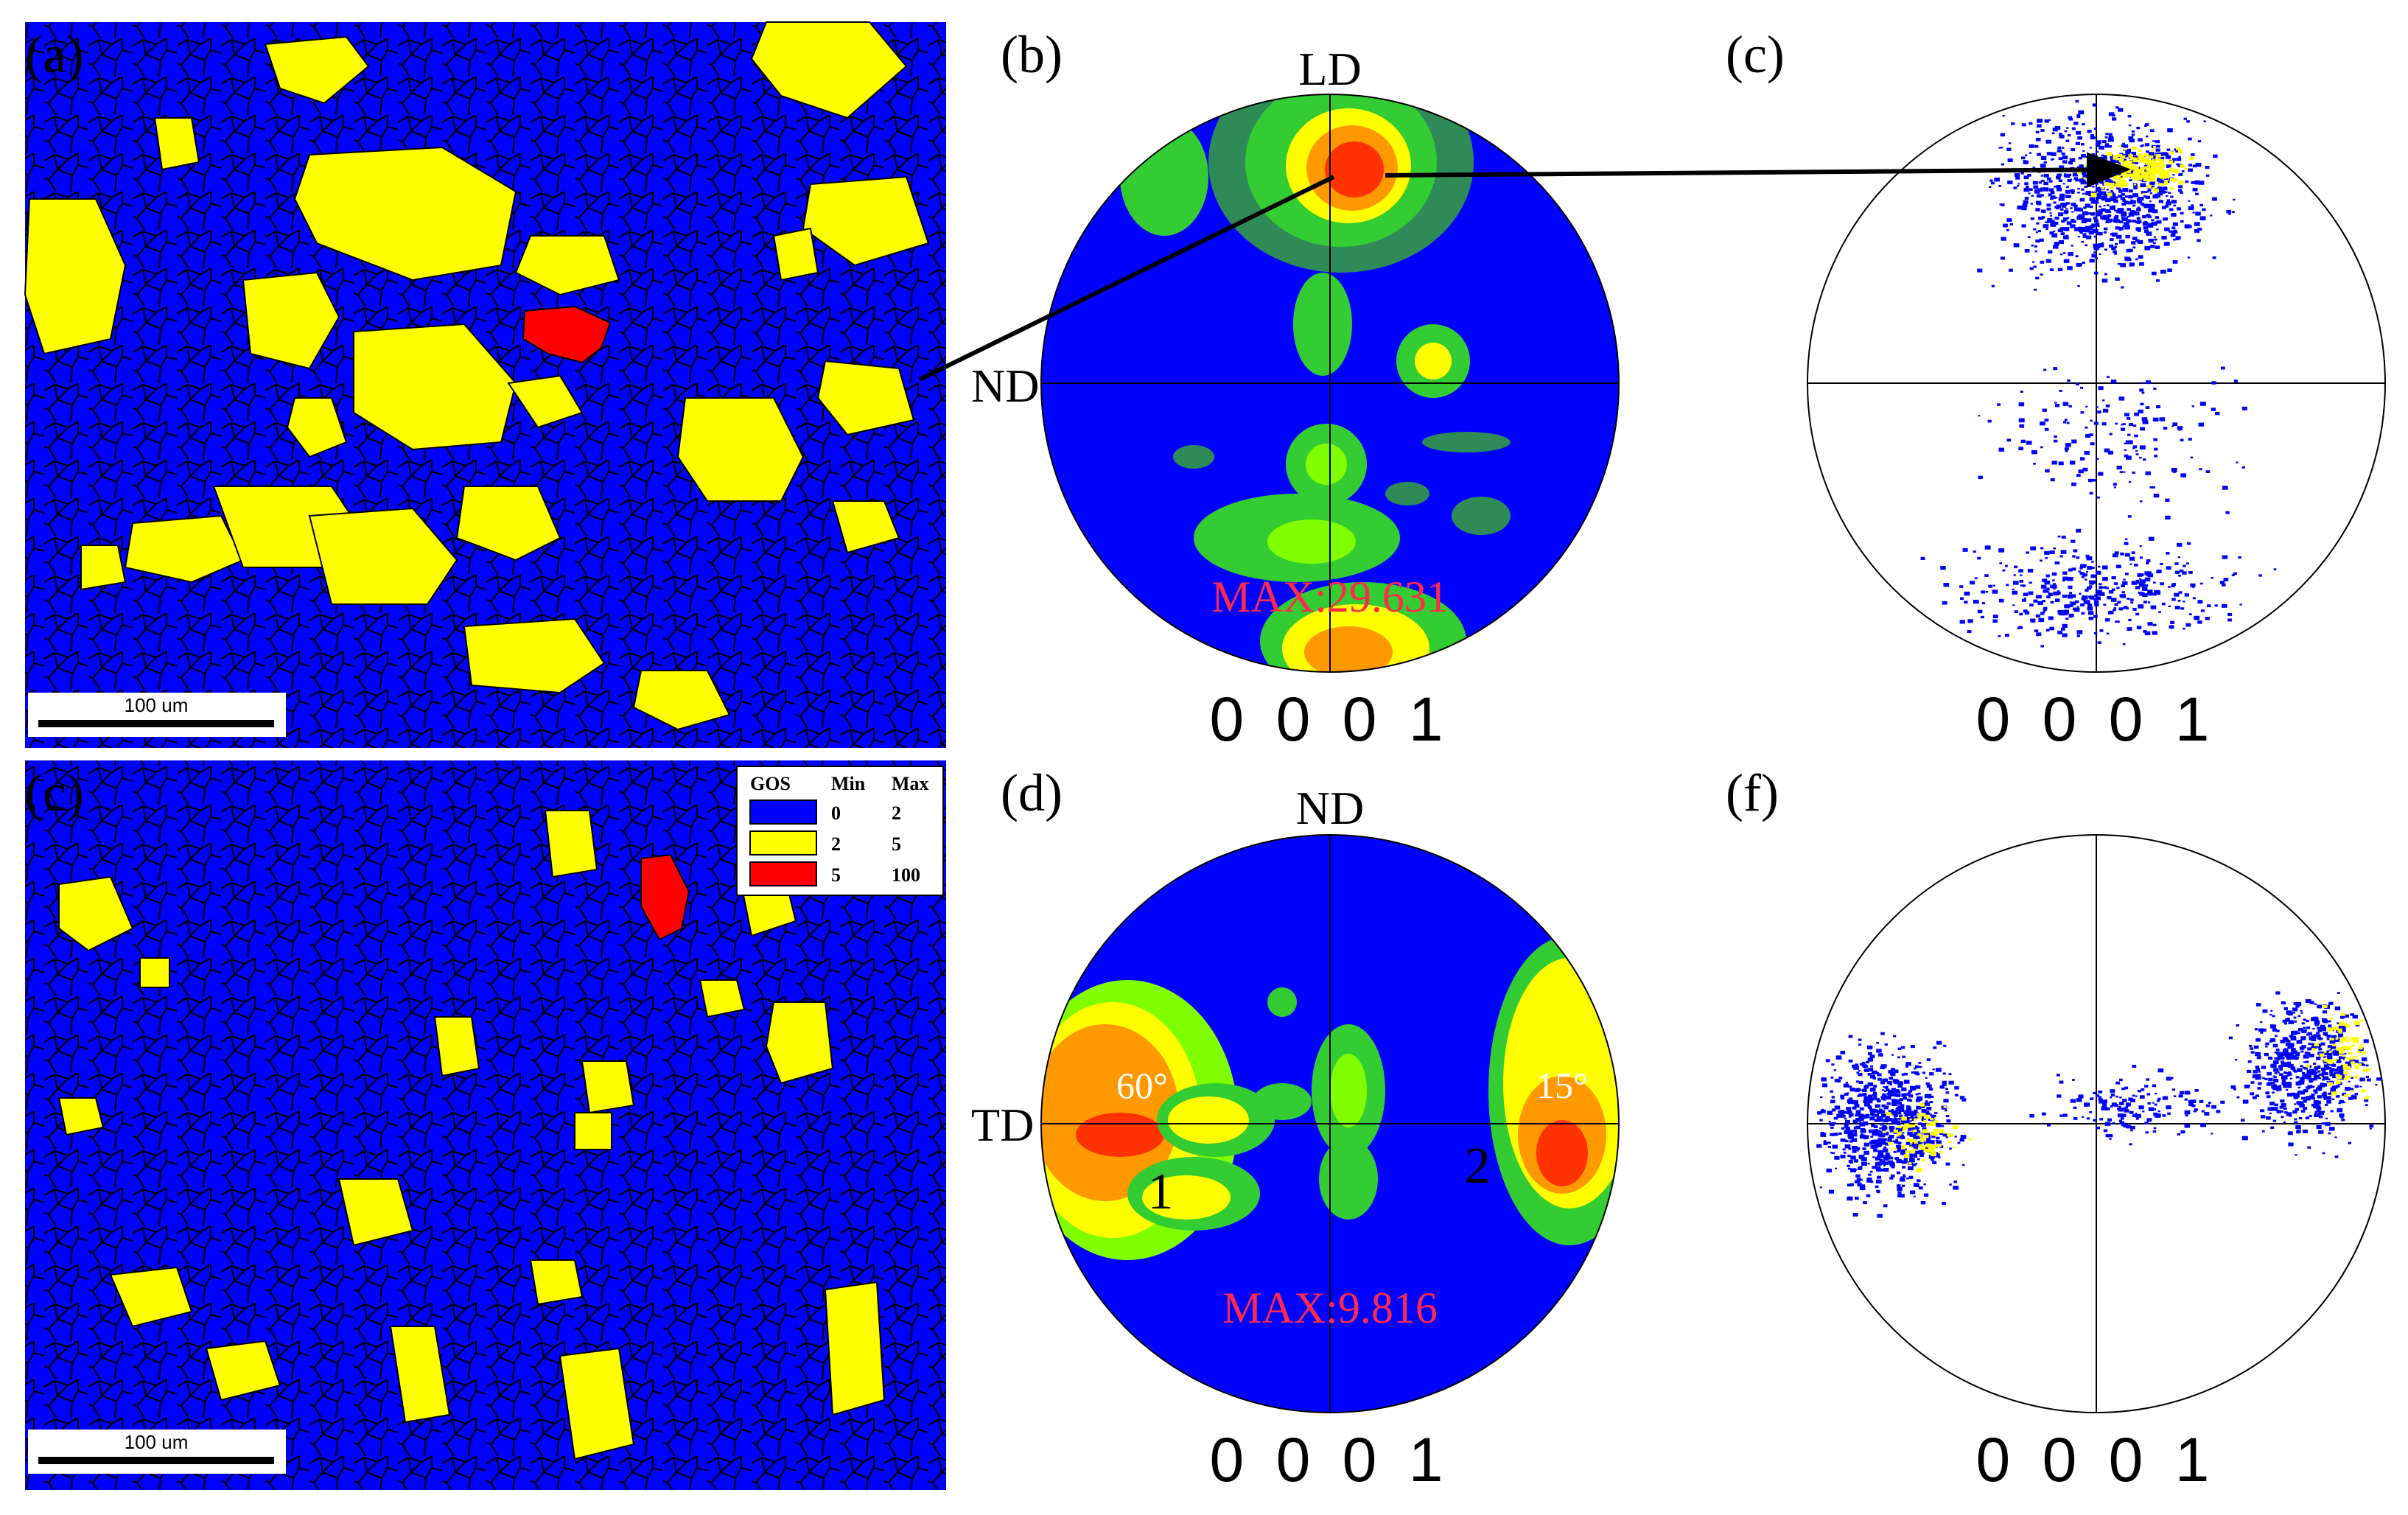 This screenshot has width=2408, height=1515. What do you see at coordinates (1752, 792) in the screenshot?
I see `panel-label-f: (f)` at bounding box center [1752, 792].